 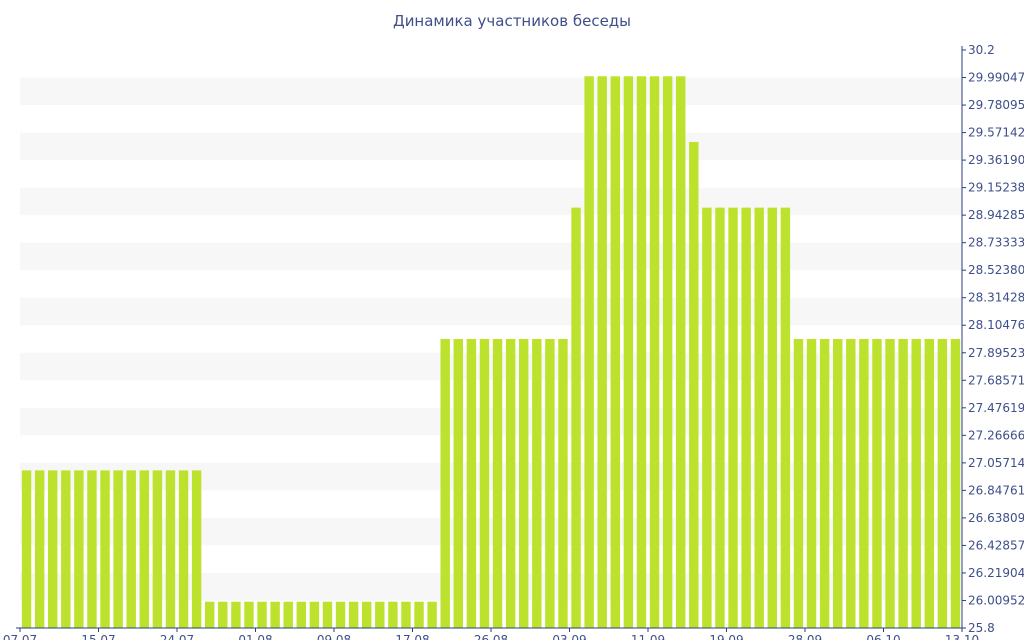 What do you see at coordinates (491, 636) in the screenshot?
I see `x-tick-label: 26.08` at bounding box center [491, 636].